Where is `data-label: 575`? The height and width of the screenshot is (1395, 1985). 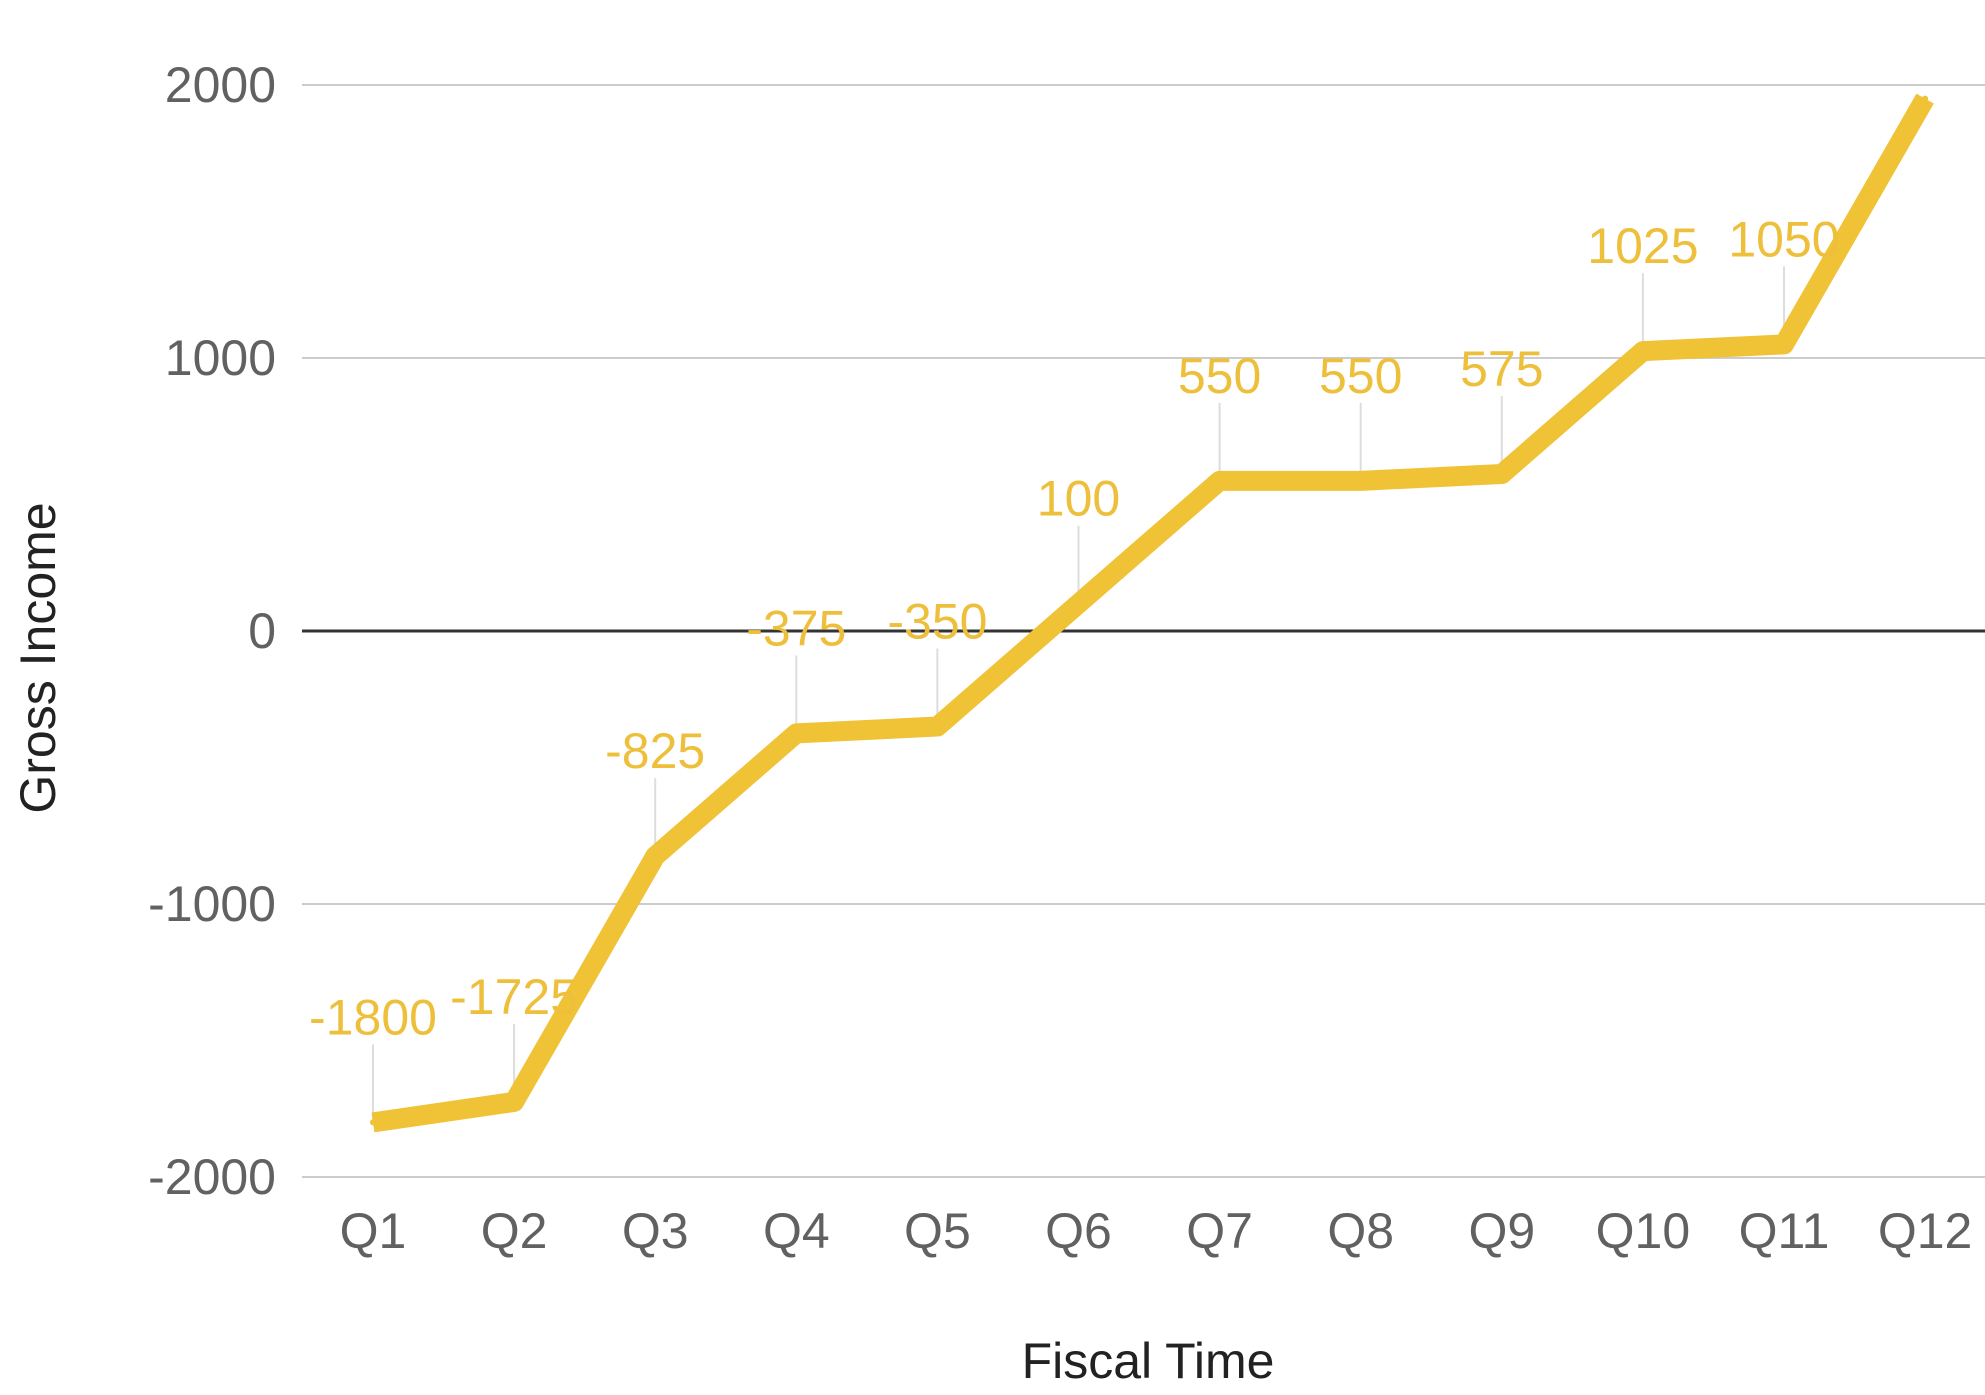 data-label: 575 is located at coordinates (1501, 369).